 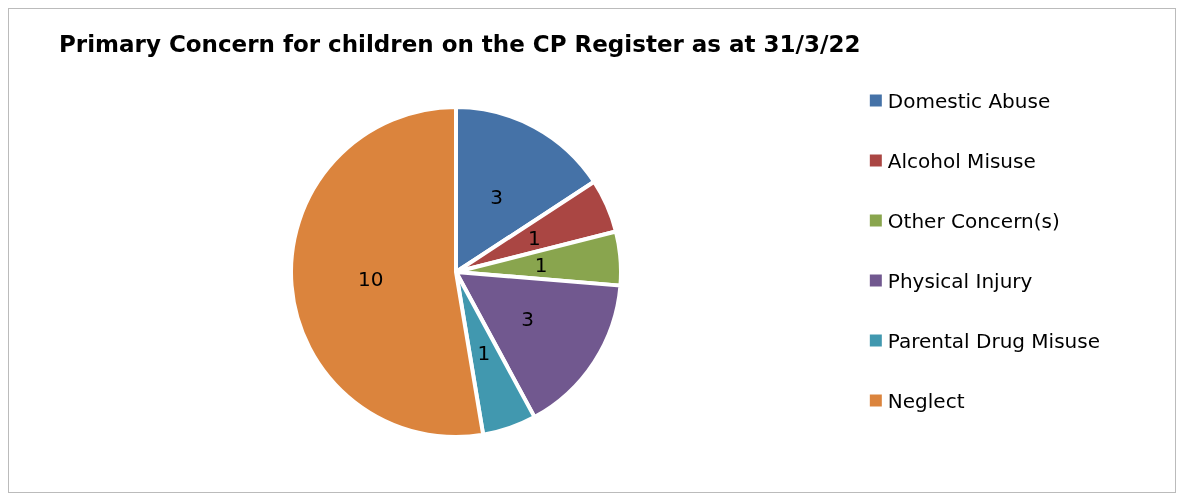 I want to click on legend-label: Parental Drug Misuse, so click(x=994, y=340).